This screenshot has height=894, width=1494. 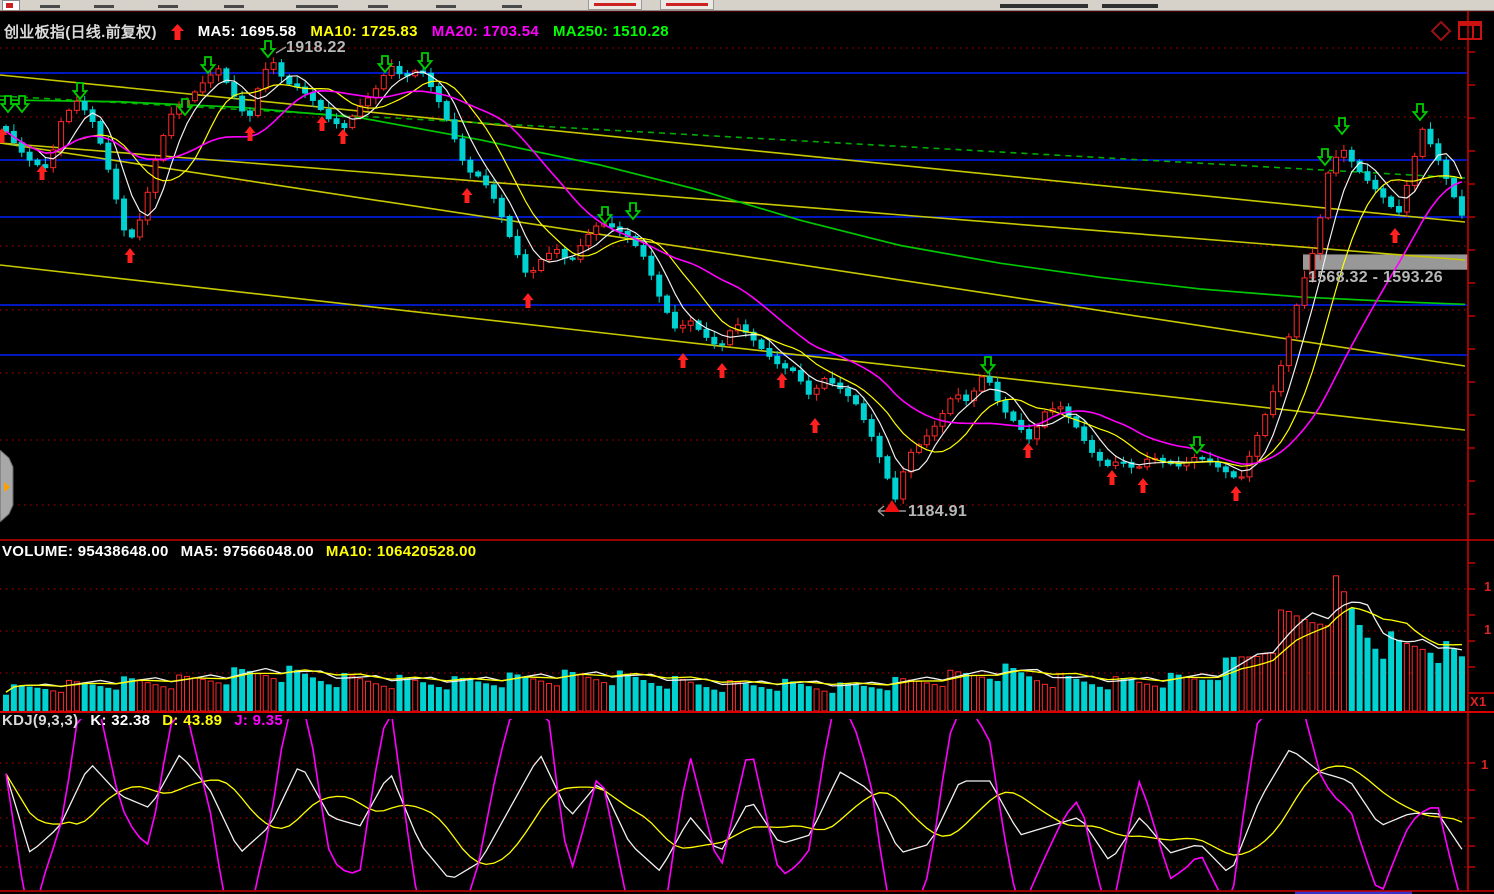 I want to click on kdj-pane-header: KDJ(9,3,3) K: 32.38 D: 43.89 J: 9.35, so click(x=142, y=720).